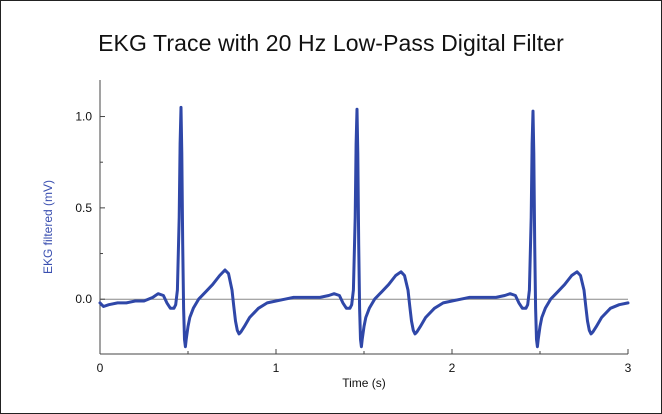  What do you see at coordinates (48, 227) in the screenshot?
I see `y-axis-title: EKG filtered (mV)` at bounding box center [48, 227].